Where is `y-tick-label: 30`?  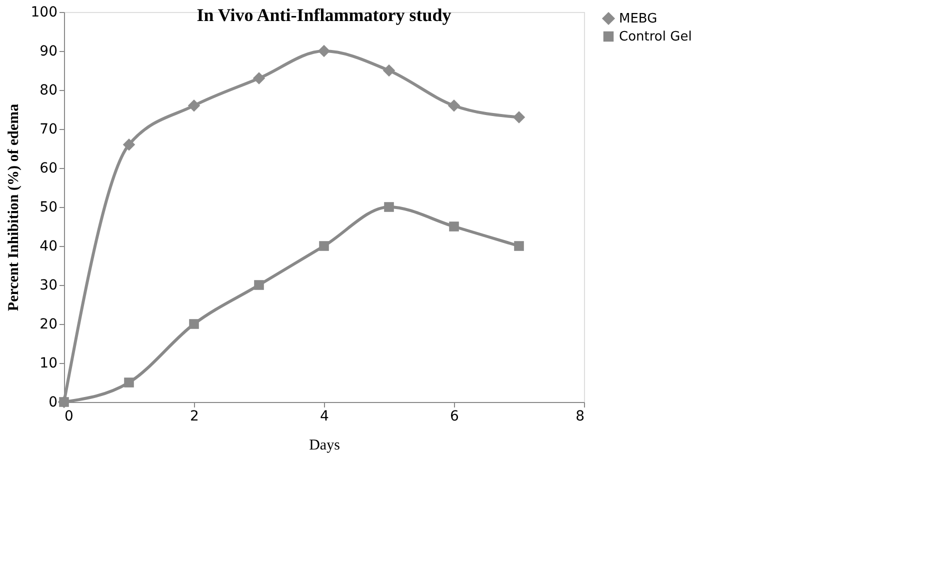 y-tick-label: 30 is located at coordinates (49, 286).